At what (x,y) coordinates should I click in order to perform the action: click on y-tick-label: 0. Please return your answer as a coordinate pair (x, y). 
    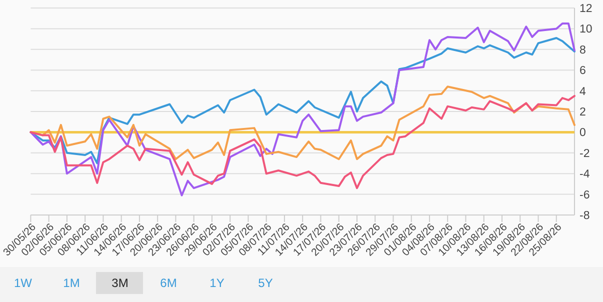
    Looking at the image, I should click on (583, 133).